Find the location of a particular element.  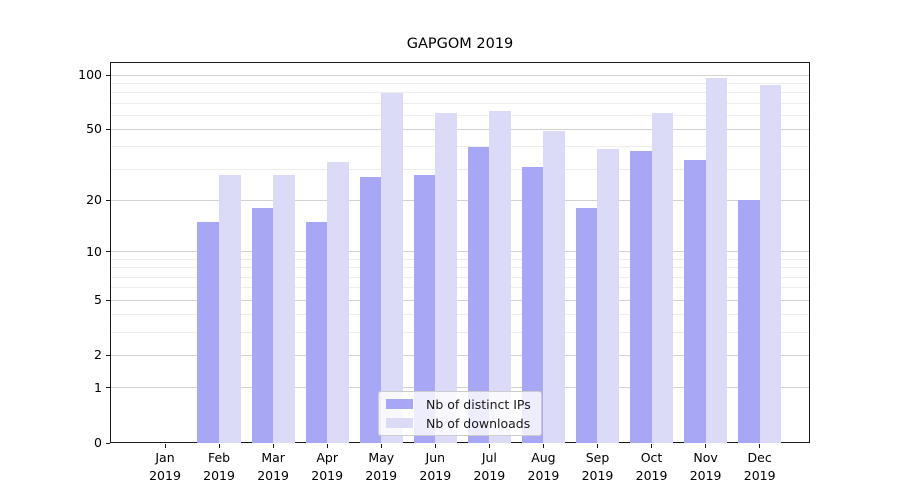

bar-distinct-ips-dec is located at coordinates (749, 321).